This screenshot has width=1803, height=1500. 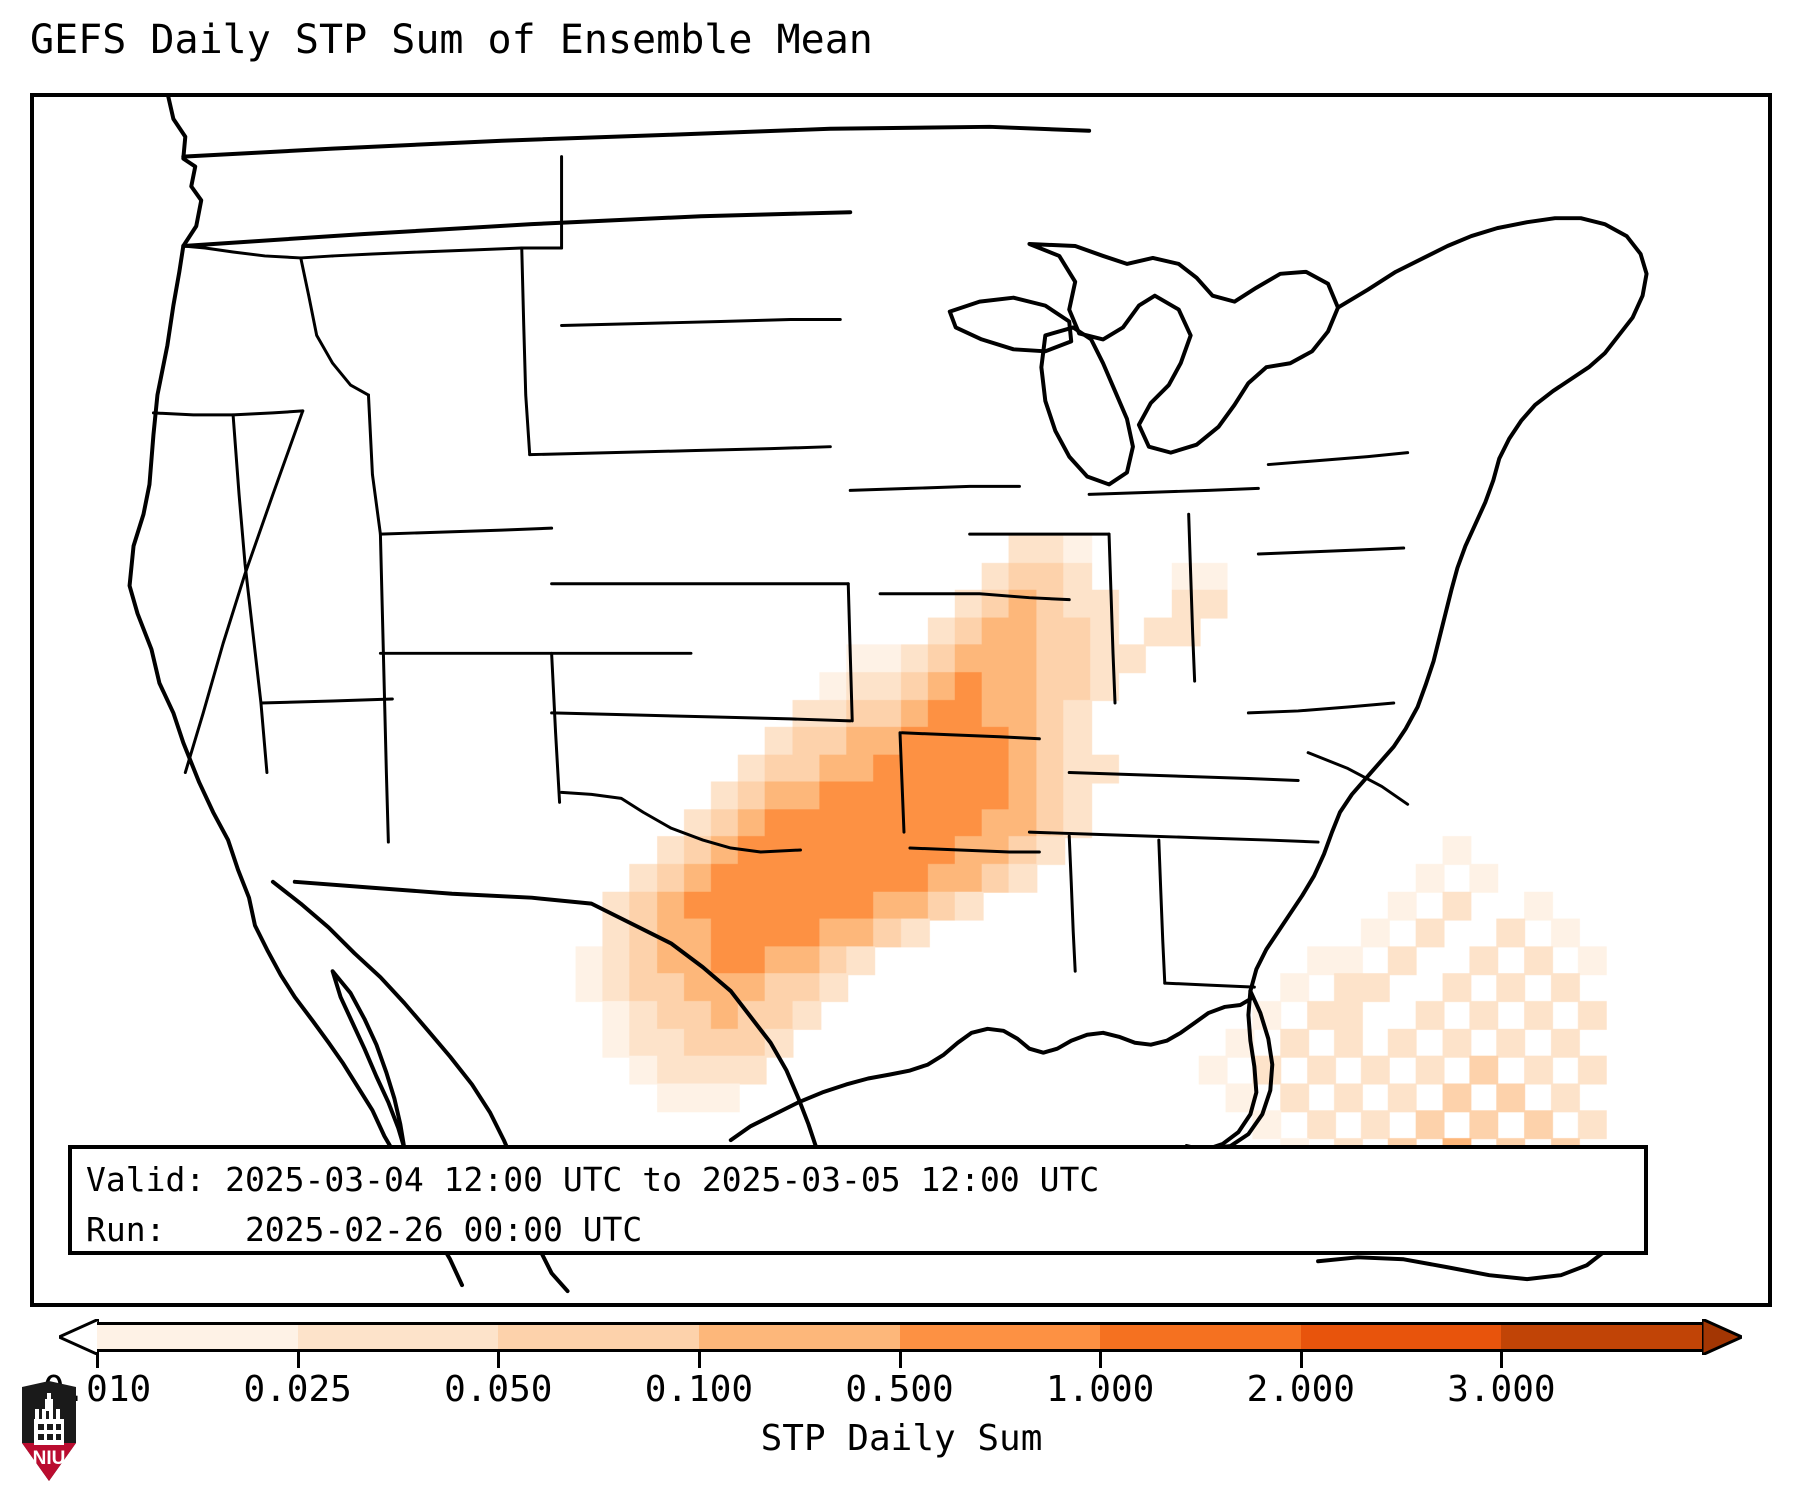 What do you see at coordinates (901, 1438) in the screenshot?
I see `colorbar-axis-label: STP Daily Sum` at bounding box center [901, 1438].